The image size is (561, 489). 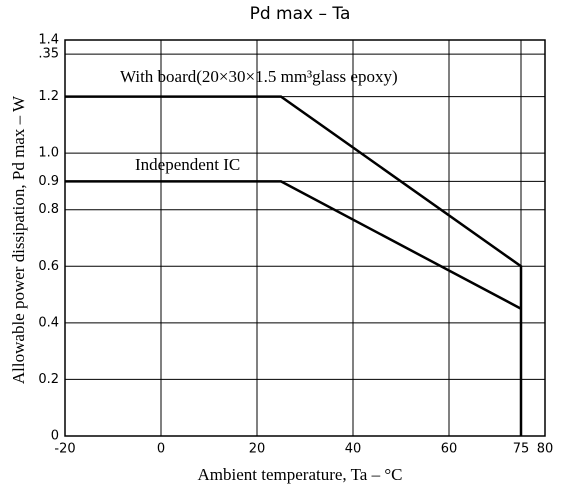 What do you see at coordinates (18, 239) in the screenshot?
I see `y-axis-label: Allowable power dissipation, Pd max – W` at bounding box center [18, 239].